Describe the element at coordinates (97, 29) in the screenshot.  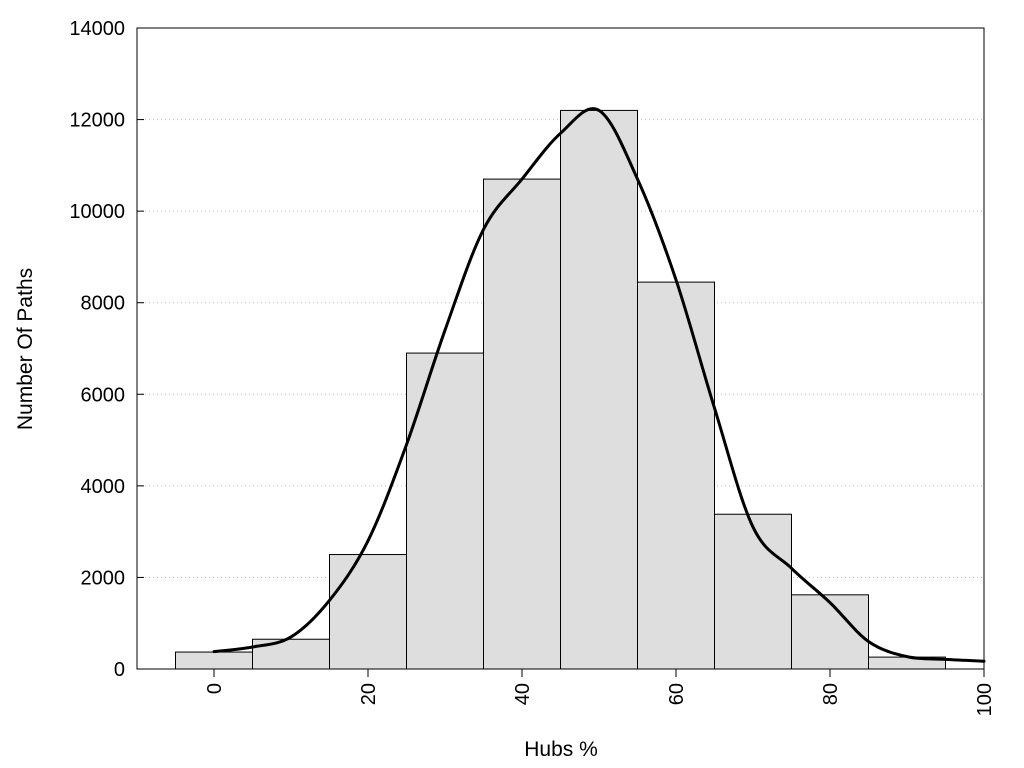
I see `y-tick-label-14000: 14000` at that location.